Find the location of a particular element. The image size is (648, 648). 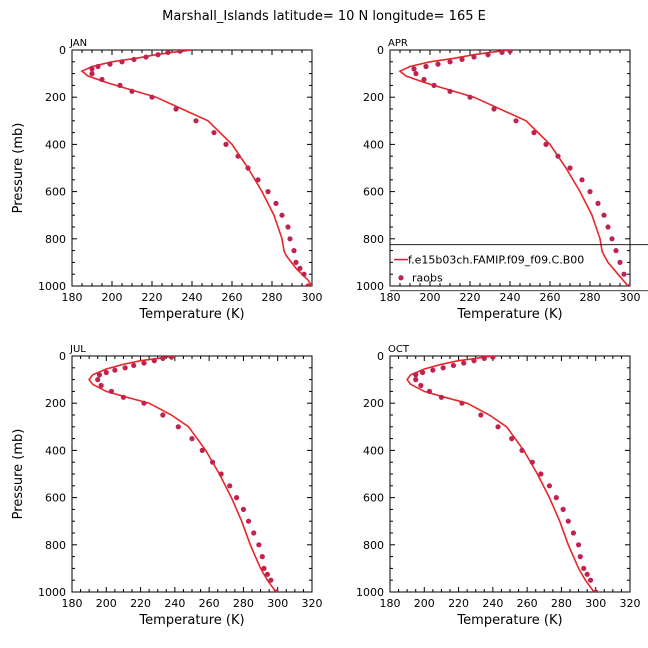

panel-label-apr: APR is located at coordinates (398, 43).